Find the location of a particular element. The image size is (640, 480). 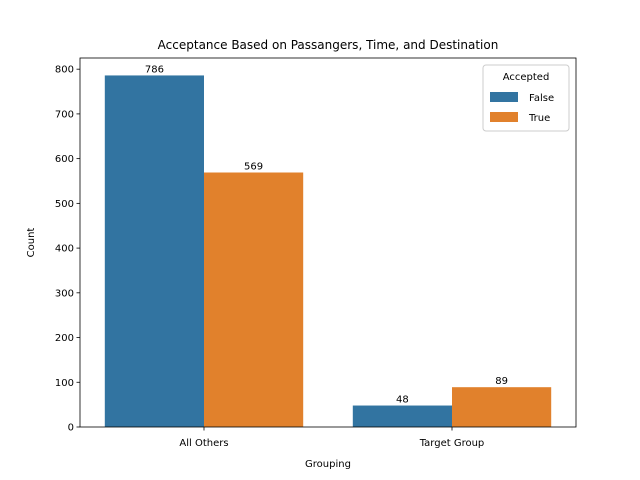

y-tick-label: 400 is located at coordinates (64, 249).